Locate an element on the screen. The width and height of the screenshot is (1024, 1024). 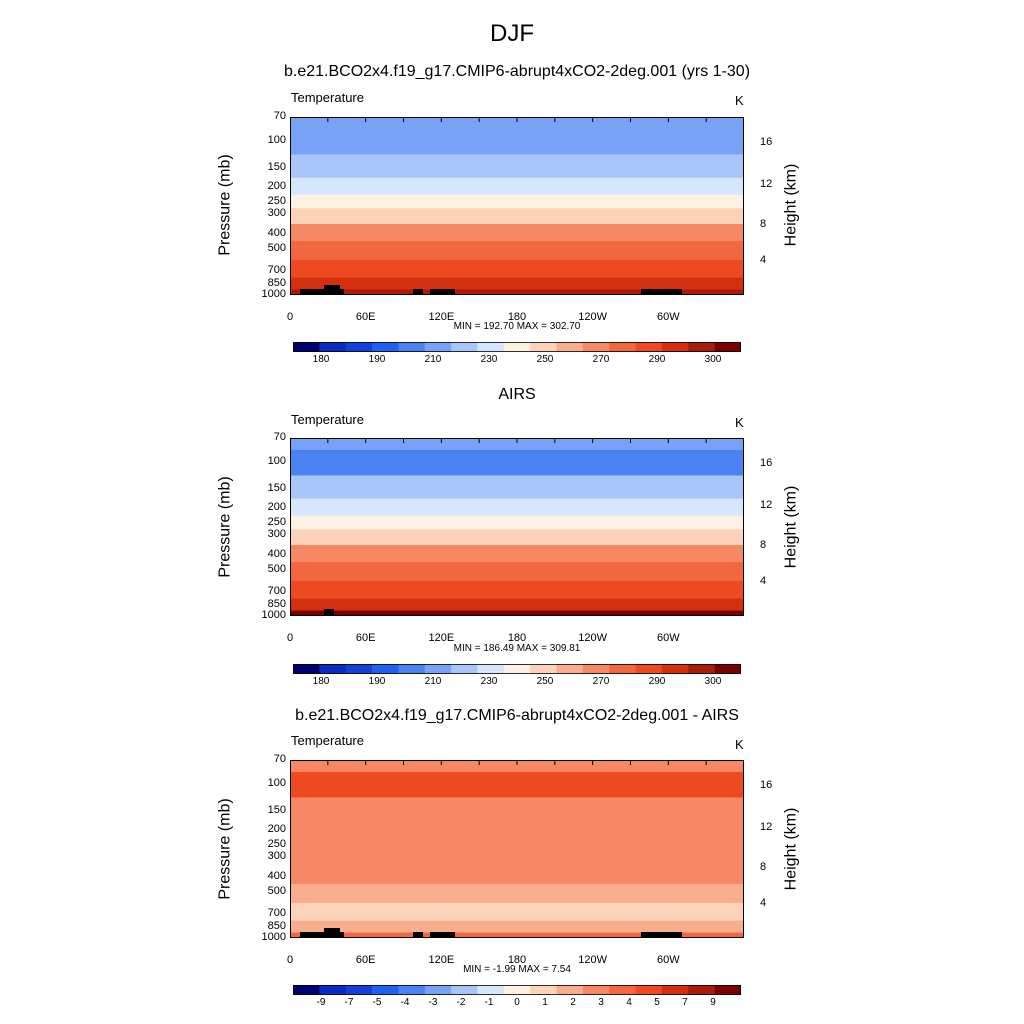
pressure-tick-label: 400 is located at coordinates (276, 875).